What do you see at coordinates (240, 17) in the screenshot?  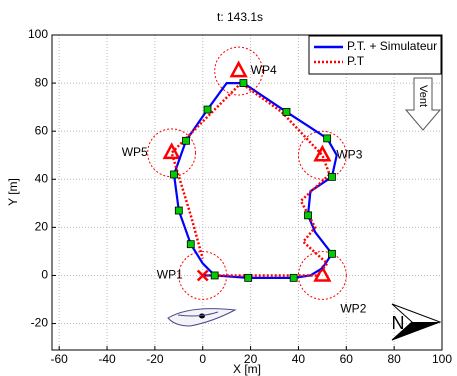 I see `chart-title: t: 143.1s` at bounding box center [240, 17].